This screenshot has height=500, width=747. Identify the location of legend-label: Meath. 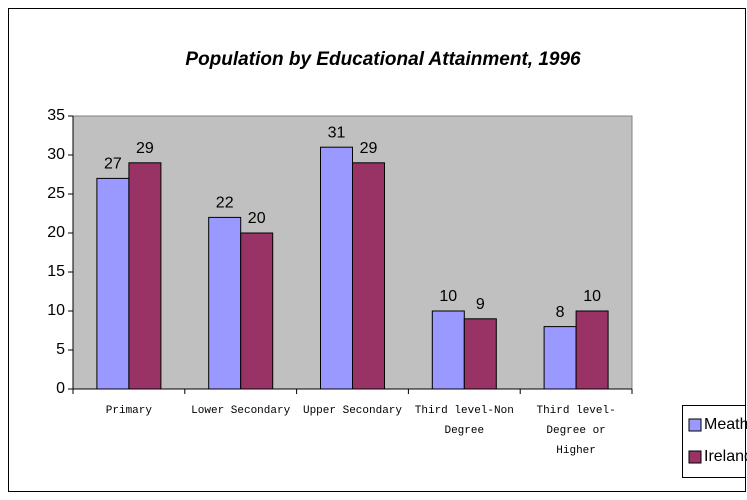
(725, 424).